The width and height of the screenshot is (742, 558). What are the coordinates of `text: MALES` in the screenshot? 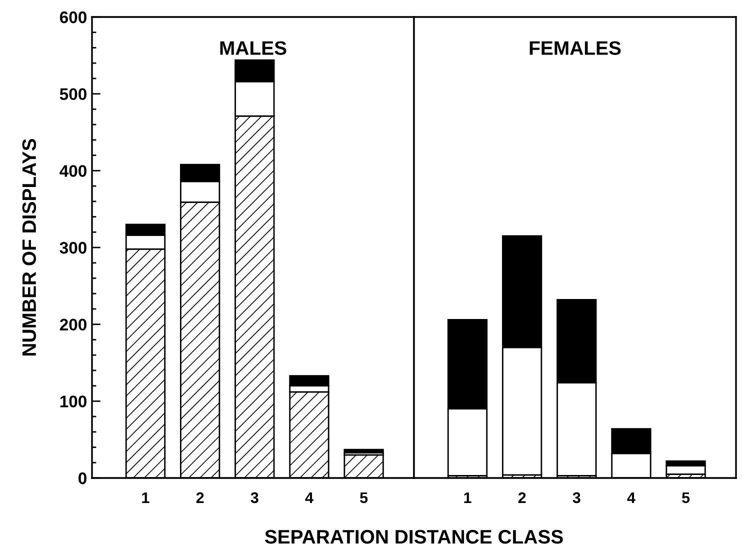 It's located at (253, 48).